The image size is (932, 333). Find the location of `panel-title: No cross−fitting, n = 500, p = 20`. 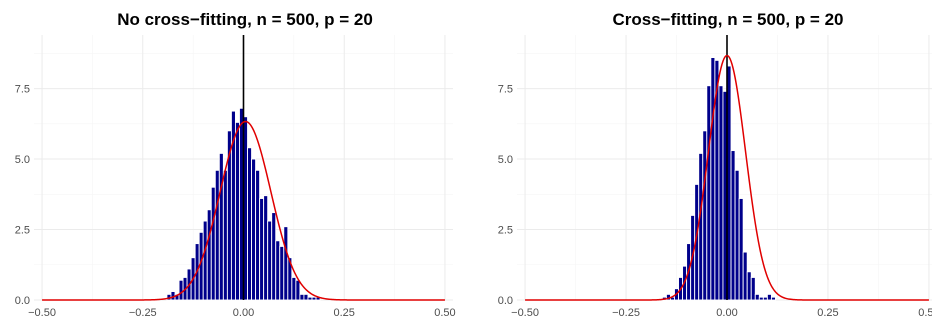

panel-title: No cross−fitting, n = 500, p = 20 is located at coordinates (245, 19).